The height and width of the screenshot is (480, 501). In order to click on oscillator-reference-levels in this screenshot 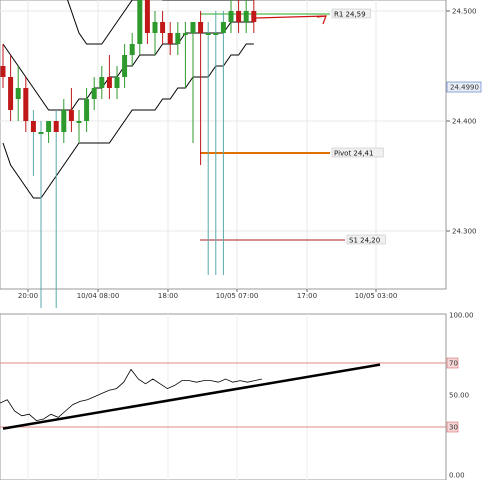, I will do `click(223, 395)`.